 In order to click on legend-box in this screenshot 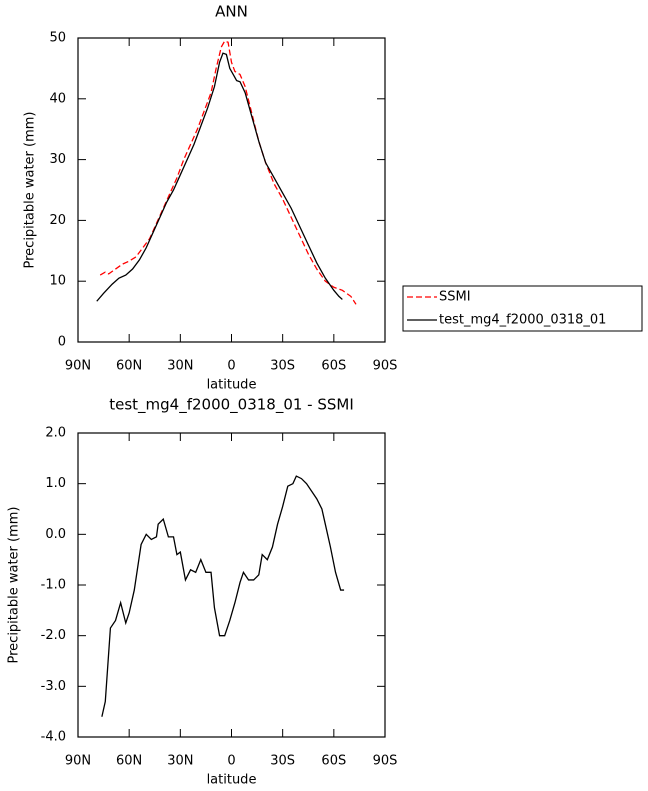, I will do `click(522, 308)`.